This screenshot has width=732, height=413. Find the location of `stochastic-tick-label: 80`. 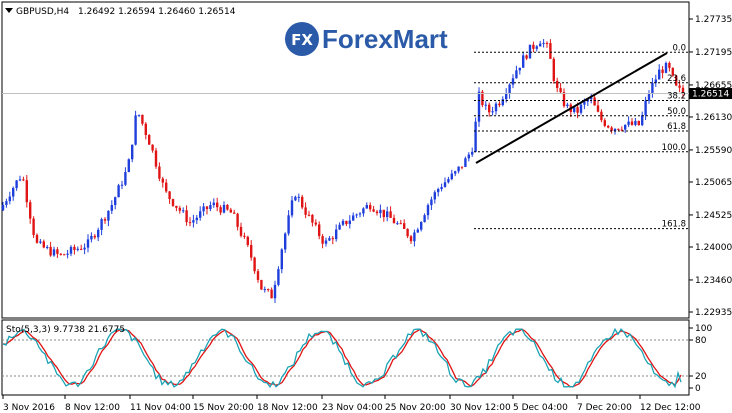

stochastic-tick-label: 80 is located at coordinates (701, 341).